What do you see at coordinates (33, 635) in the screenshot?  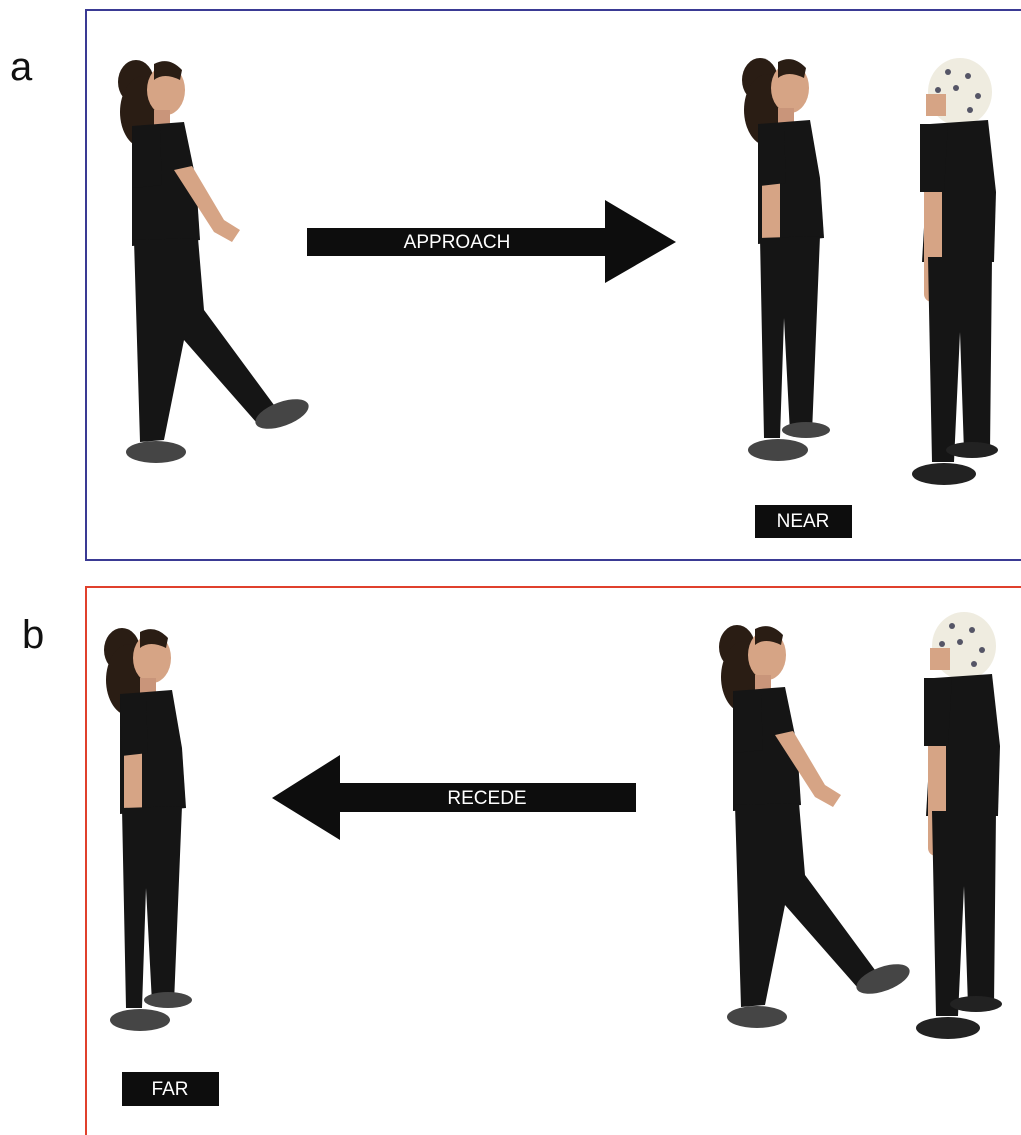 I see `panel-label: b` at bounding box center [33, 635].